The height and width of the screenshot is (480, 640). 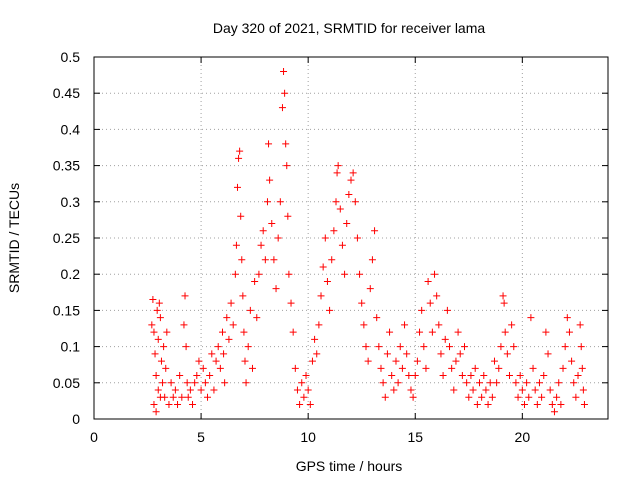 What do you see at coordinates (76, 419) in the screenshot?
I see `y-tick-label: 0` at bounding box center [76, 419].